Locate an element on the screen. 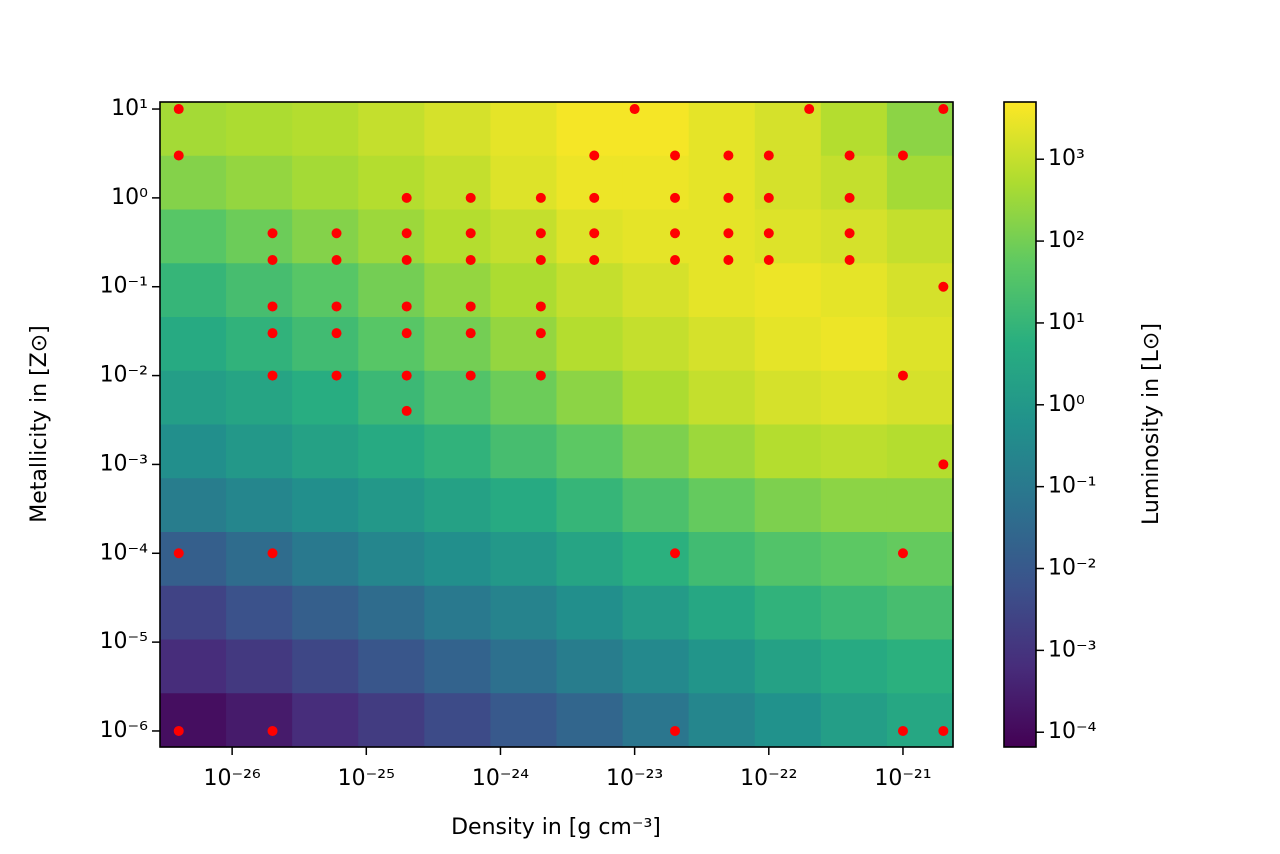 The height and width of the screenshot is (854, 1280). colorbar-tick-label: 10⁰ is located at coordinates (1066, 404).